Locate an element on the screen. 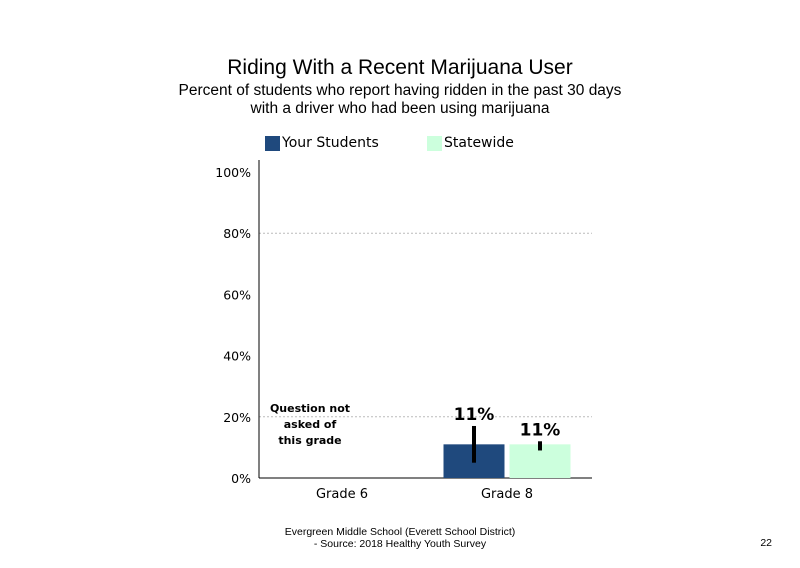 This screenshot has height=568, width=800. y-tick-label: 100% is located at coordinates (233, 172).